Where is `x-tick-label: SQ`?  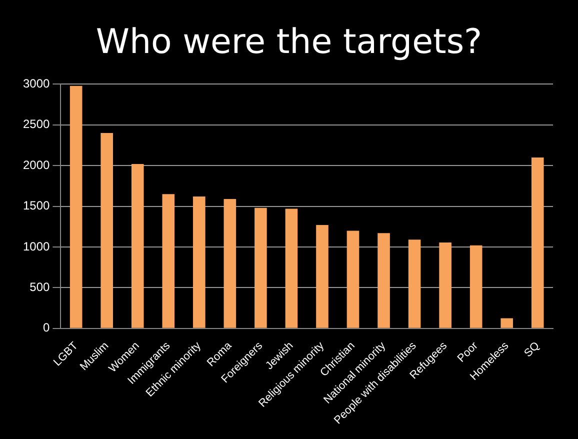
x-tick-label: SQ is located at coordinates (532, 350).